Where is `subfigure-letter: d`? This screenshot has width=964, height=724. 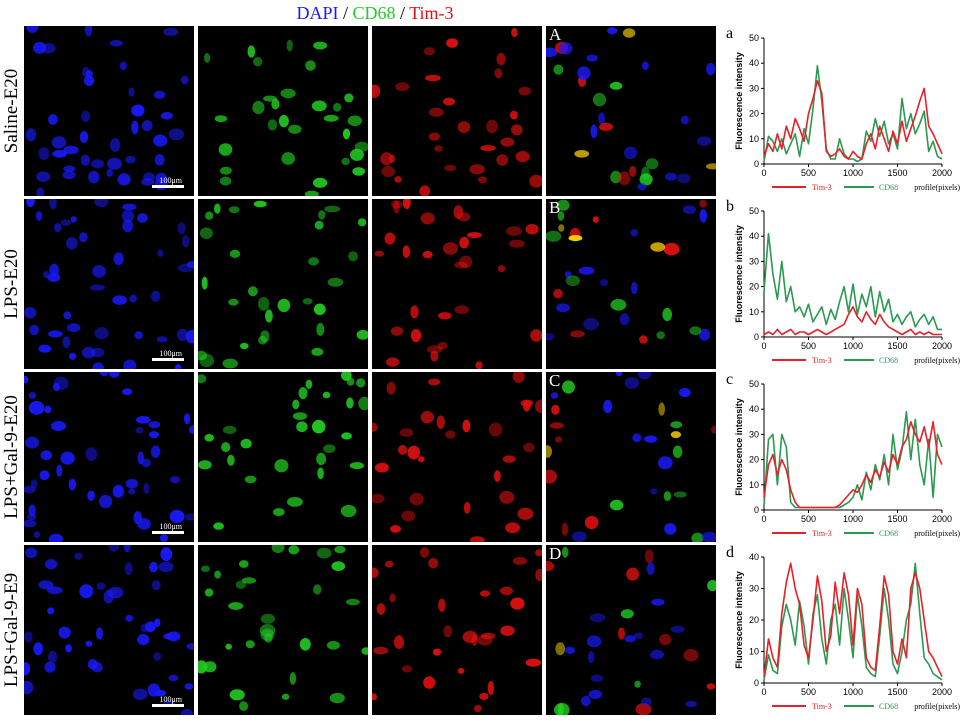
subfigure-letter: d is located at coordinates (730, 552).